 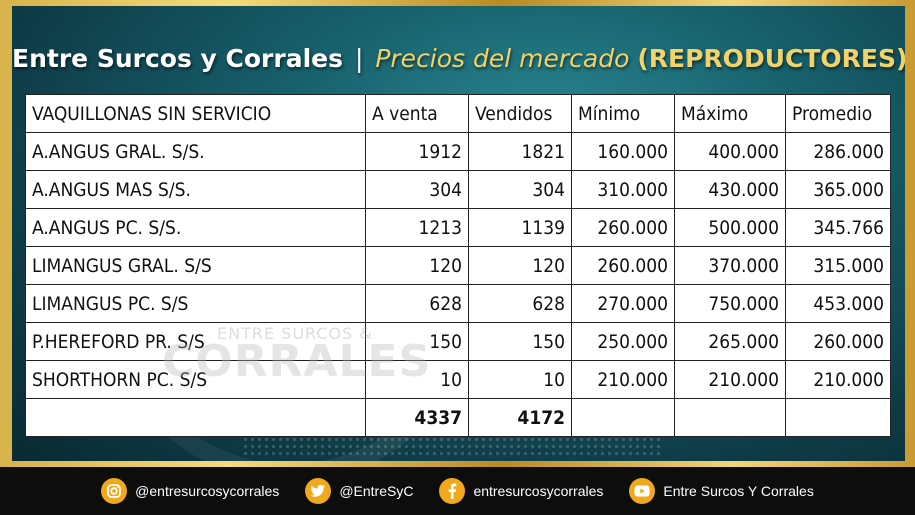 What do you see at coordinates (838, 189) in the screenshot?
I see `row-promedio: 365.000` at bounding box center [838, 189].